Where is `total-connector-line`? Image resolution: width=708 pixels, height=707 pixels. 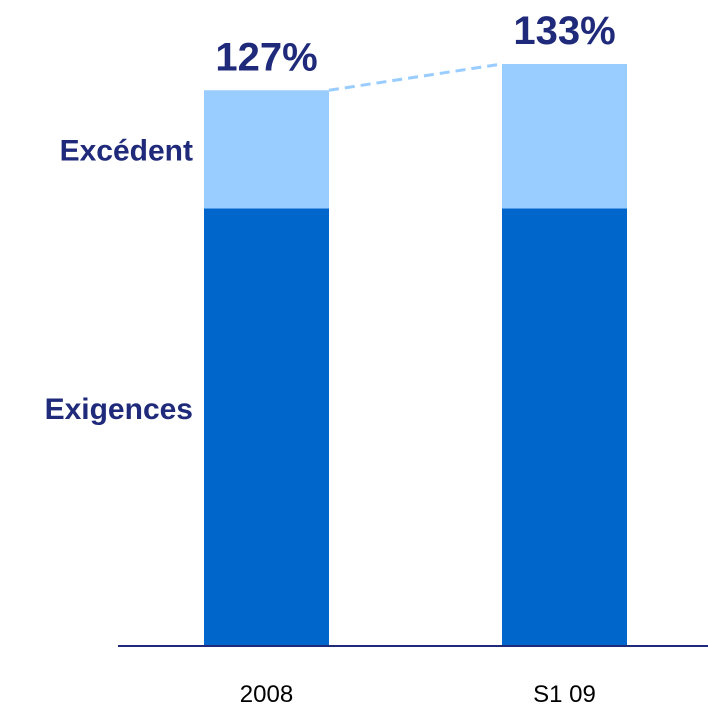 total-connector-line is located at coordinates (415, 77).